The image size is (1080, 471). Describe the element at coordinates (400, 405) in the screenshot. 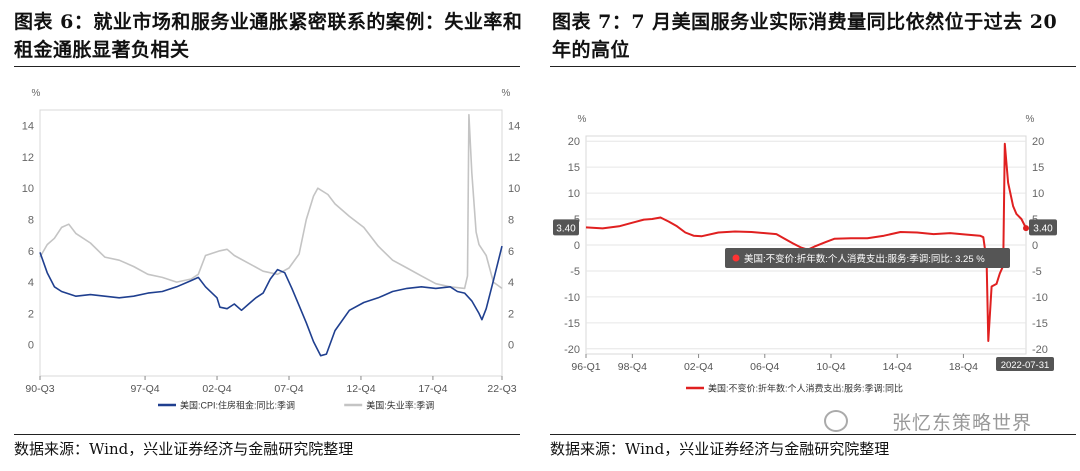

I see `legend-label: 美国:失业率:季调` at that location.